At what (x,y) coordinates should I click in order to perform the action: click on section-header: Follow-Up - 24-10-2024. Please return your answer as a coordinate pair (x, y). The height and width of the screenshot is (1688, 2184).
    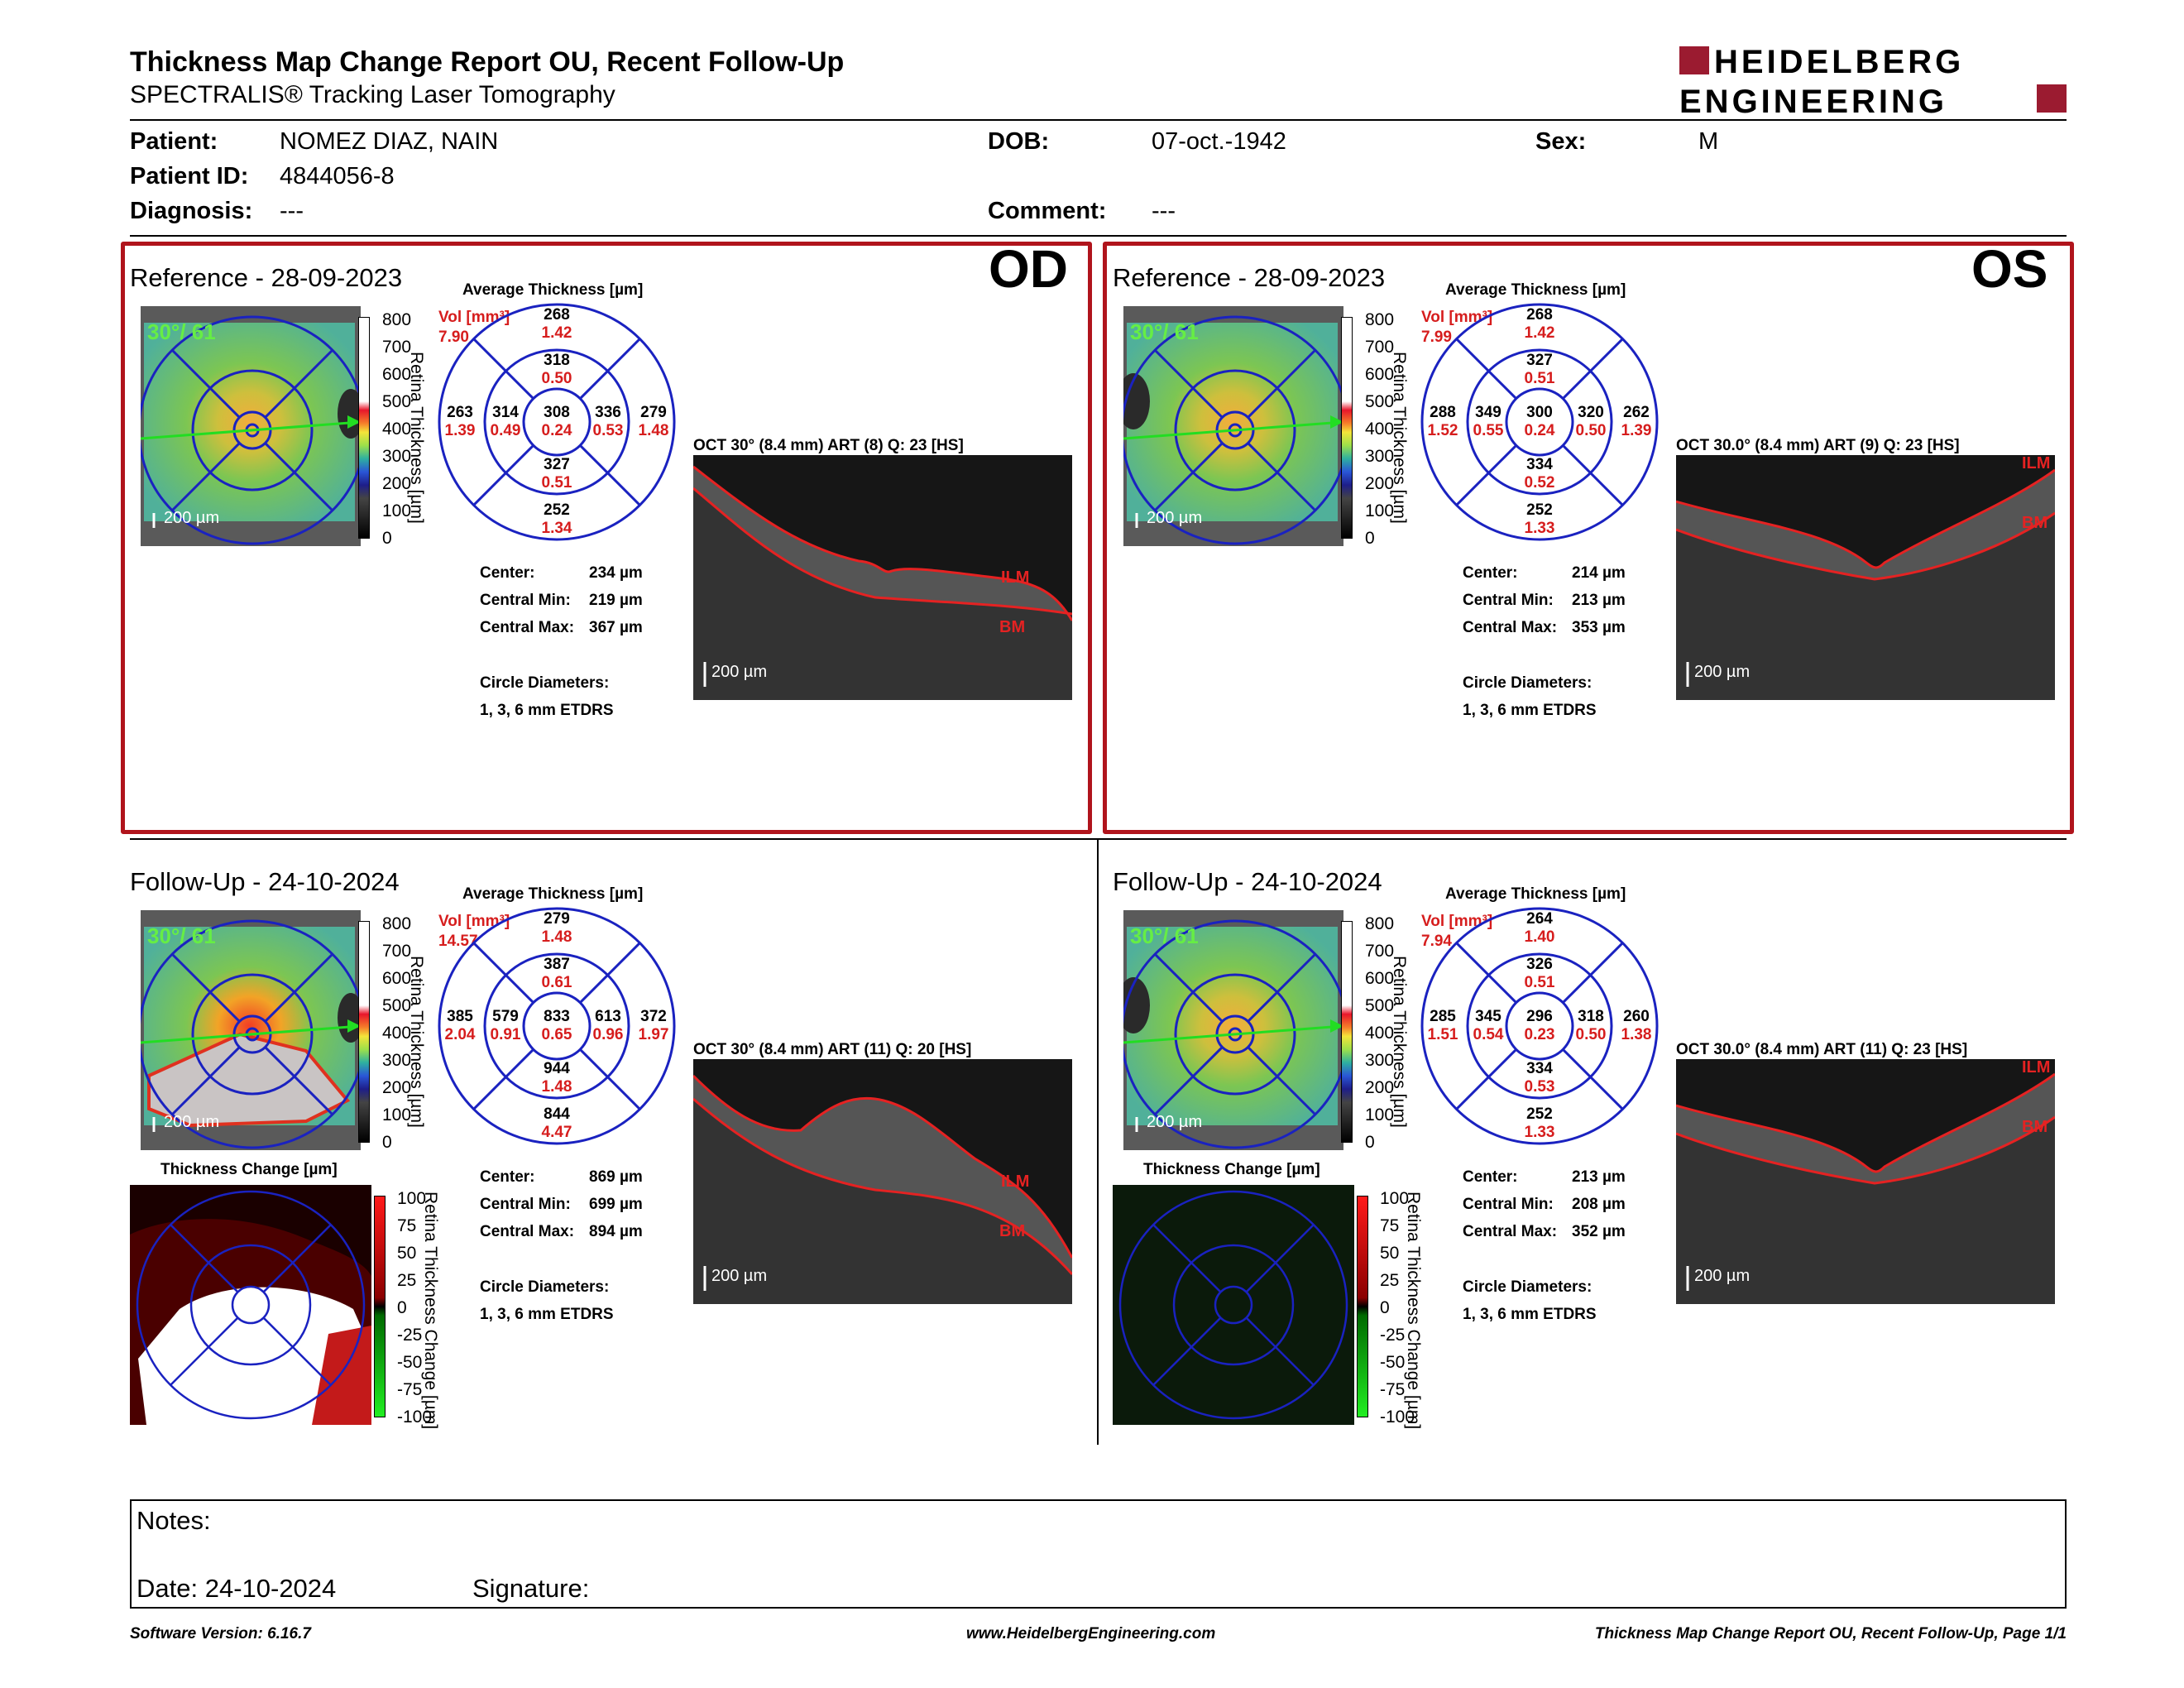
    Looking at the image, I should click on (1247, 881).